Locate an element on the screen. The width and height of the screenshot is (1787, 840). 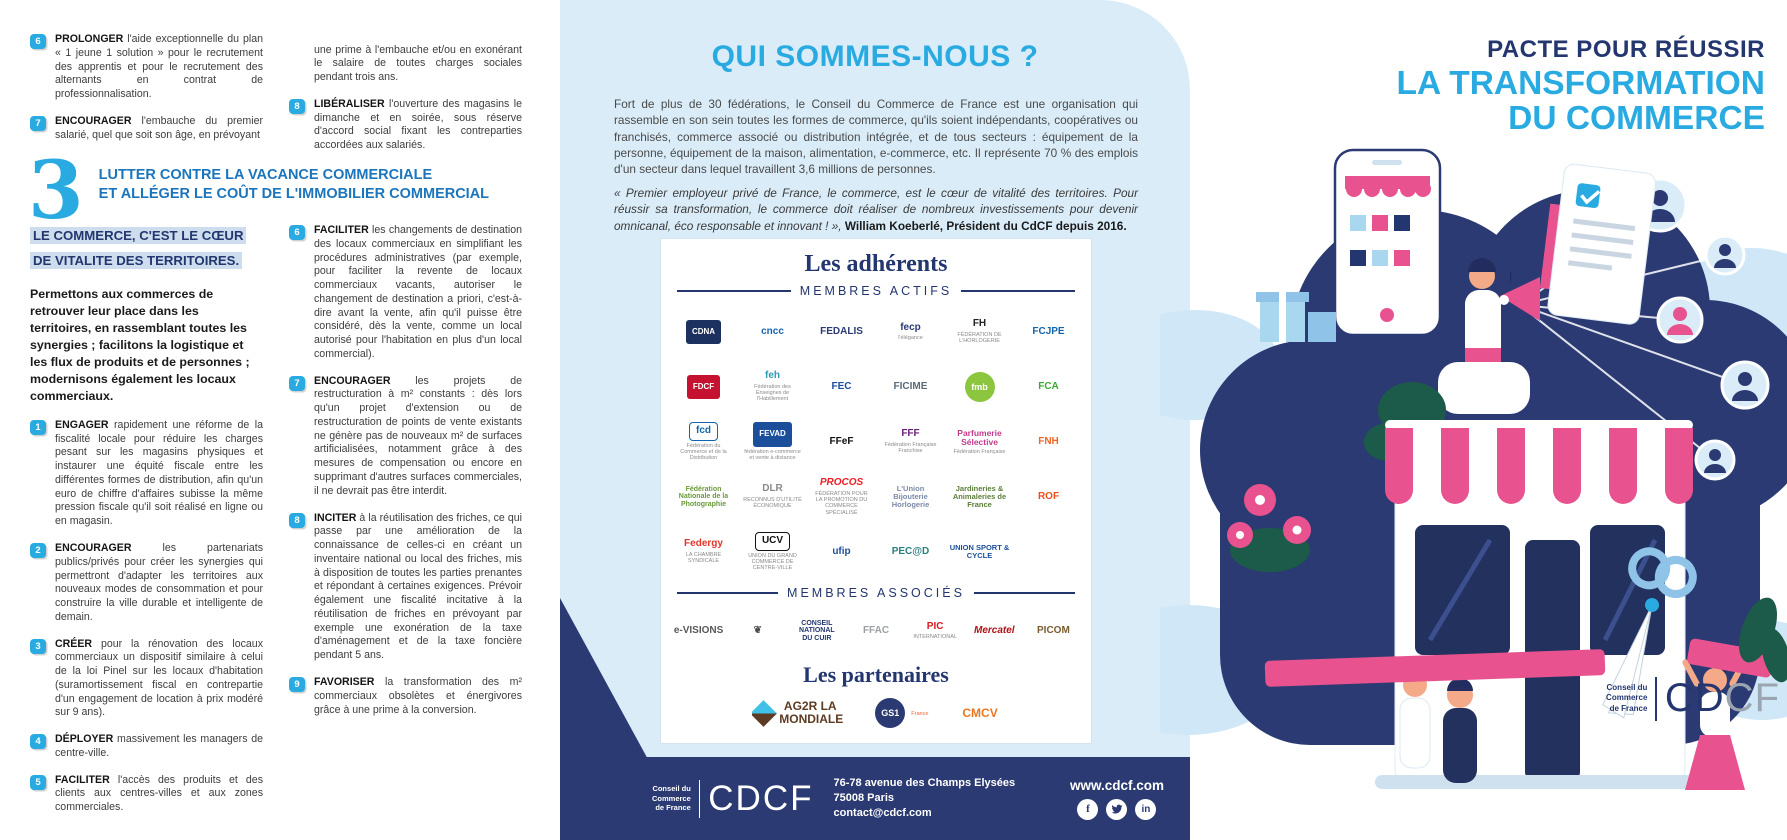
logo-text: FEVAD is located at coordinates (772, 434).